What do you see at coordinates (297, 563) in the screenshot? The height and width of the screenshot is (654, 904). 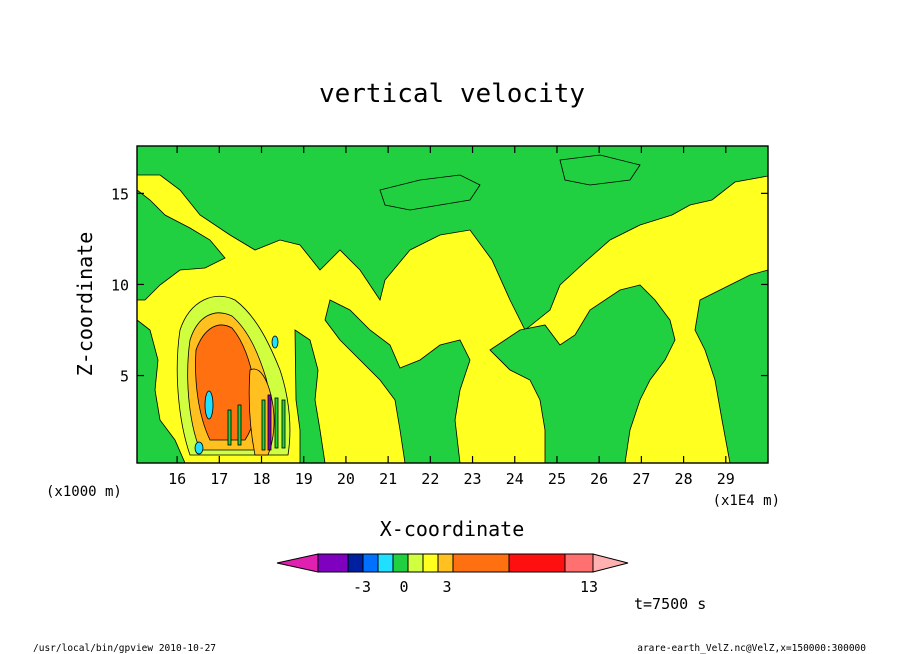 I see `colorbar-low-arrow` at bounding box center [297, 563].